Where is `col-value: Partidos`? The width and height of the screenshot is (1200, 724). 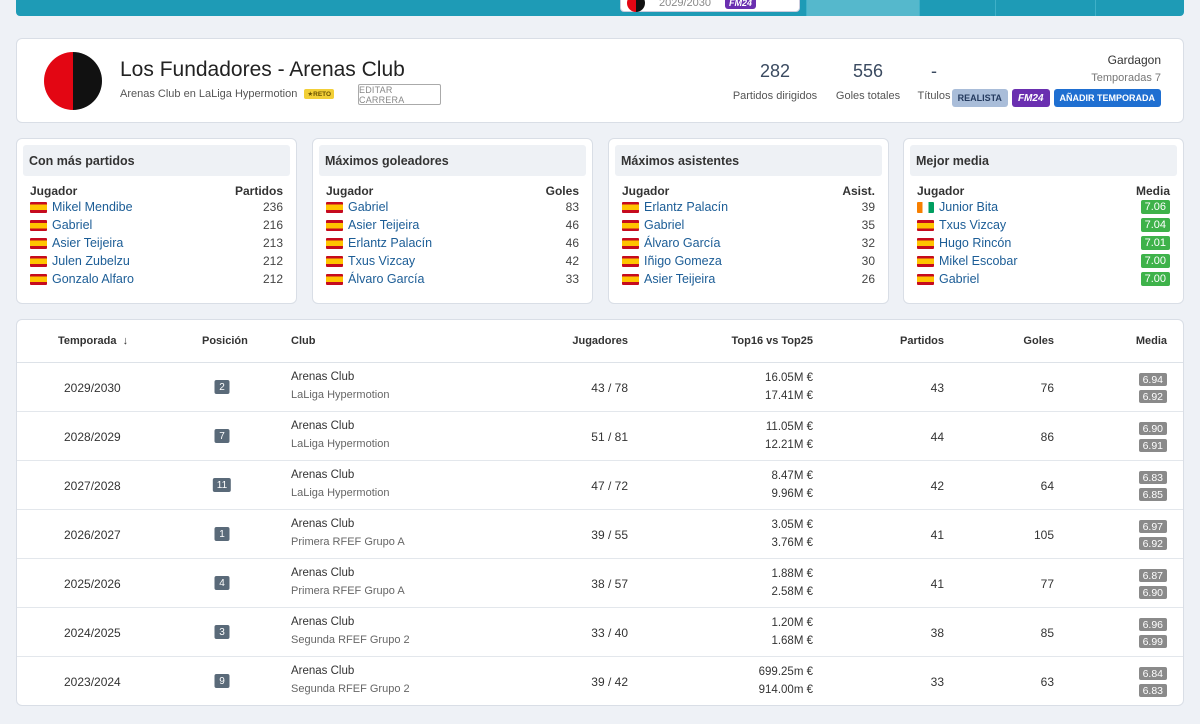
col-value: Partidos is located at coordinates (258, 191).